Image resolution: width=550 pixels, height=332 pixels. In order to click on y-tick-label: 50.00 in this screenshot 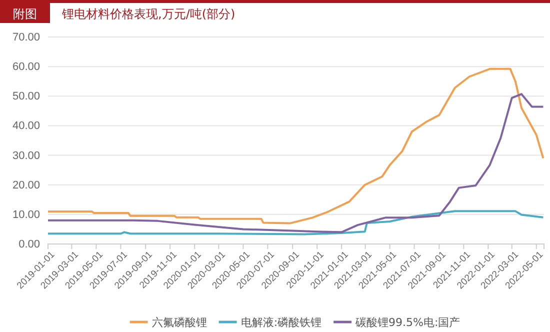, I will do `click(26, 96)`.